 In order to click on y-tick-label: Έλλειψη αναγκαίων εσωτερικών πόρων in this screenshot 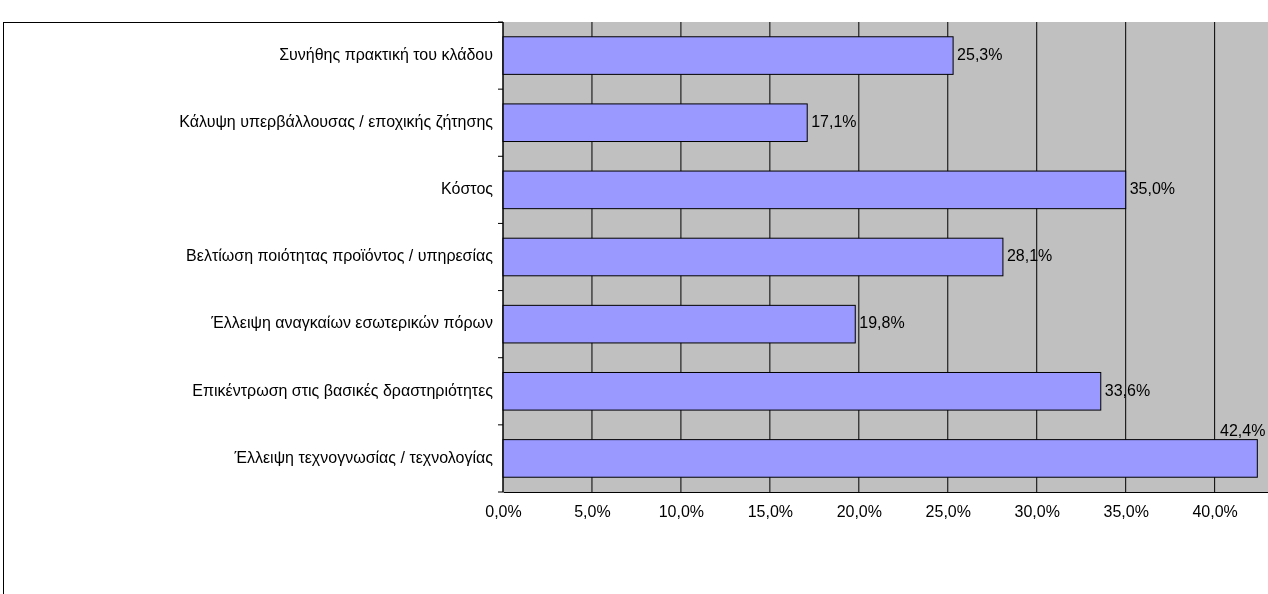, I will do `click(351, 323)`.